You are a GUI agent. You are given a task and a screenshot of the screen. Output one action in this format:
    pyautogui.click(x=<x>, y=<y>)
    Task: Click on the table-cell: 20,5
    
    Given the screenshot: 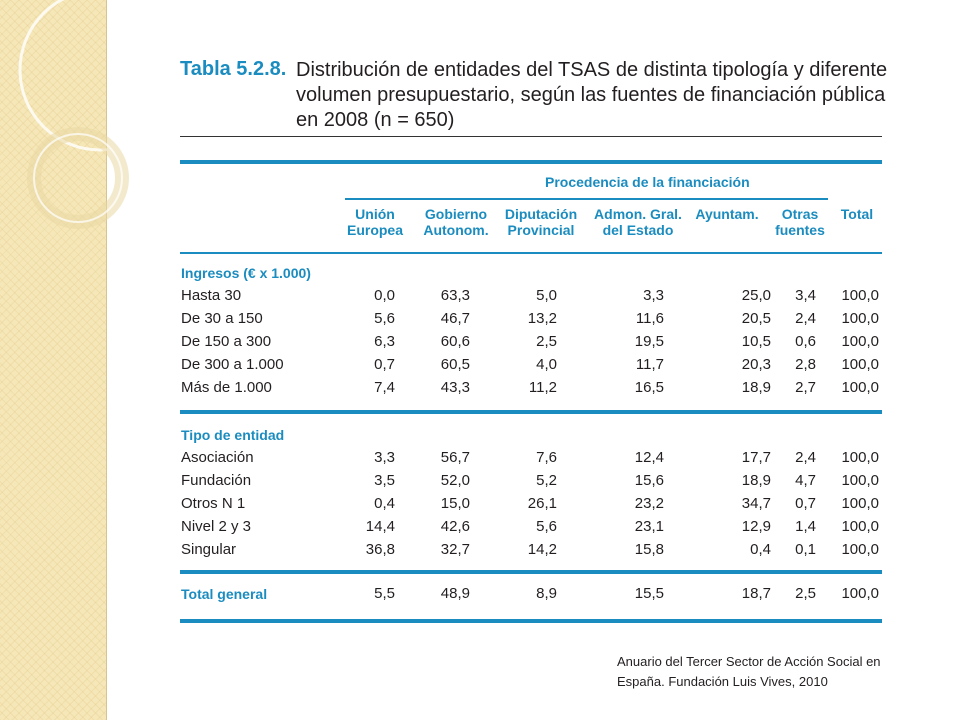 What is the action you would take?
    pyautogui.click(x=756, y=318)
    